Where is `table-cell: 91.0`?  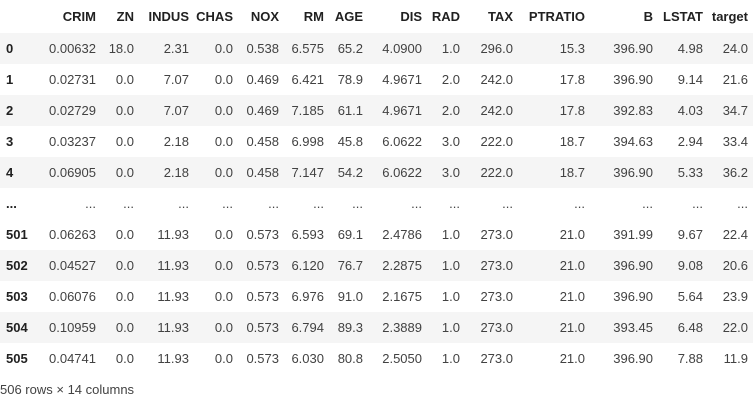 table-cell: 91.0 is located at coordinates (350, 296).